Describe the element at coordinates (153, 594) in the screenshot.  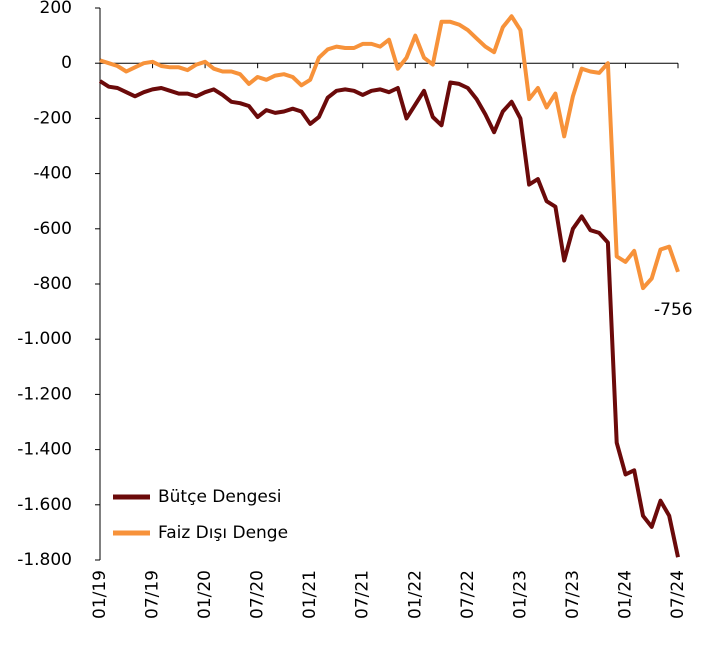
I see `x-tick-label: 07/19` at that location.